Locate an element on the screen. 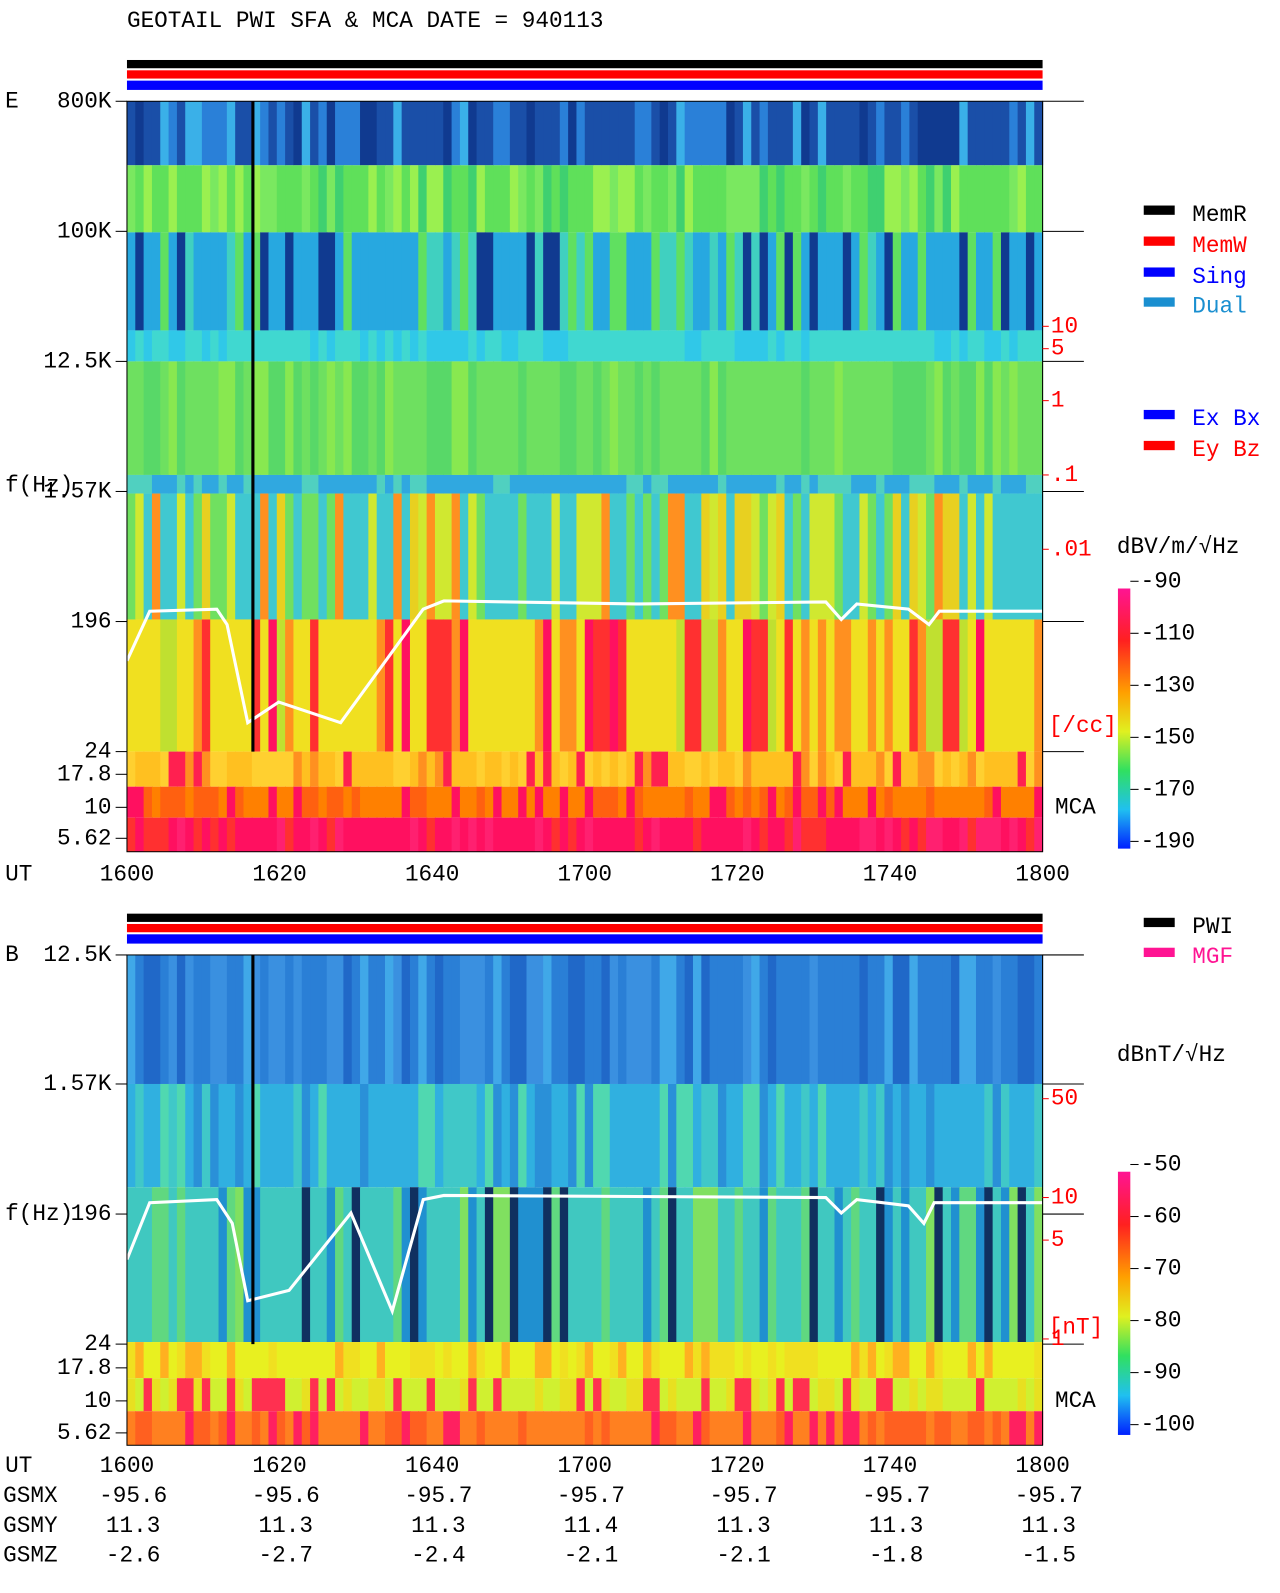  orbit-value: 11.3 is located at coordinates (133, 1526).